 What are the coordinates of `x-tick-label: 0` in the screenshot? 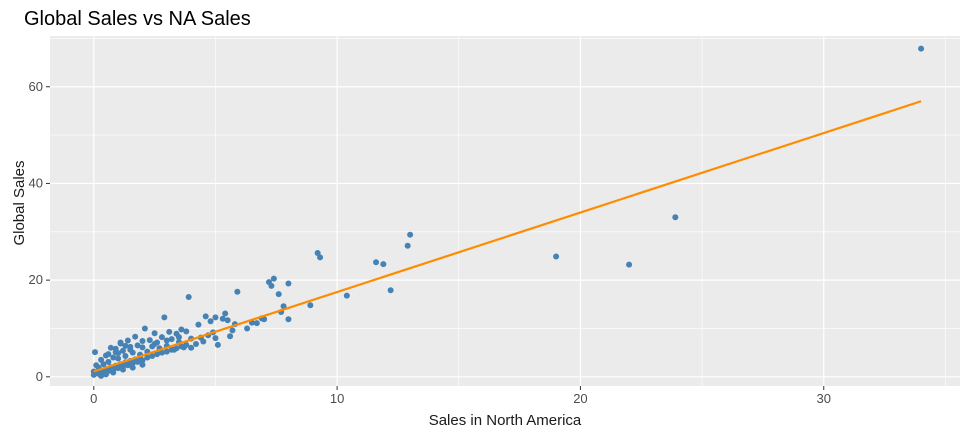 It's located at (93, 398).